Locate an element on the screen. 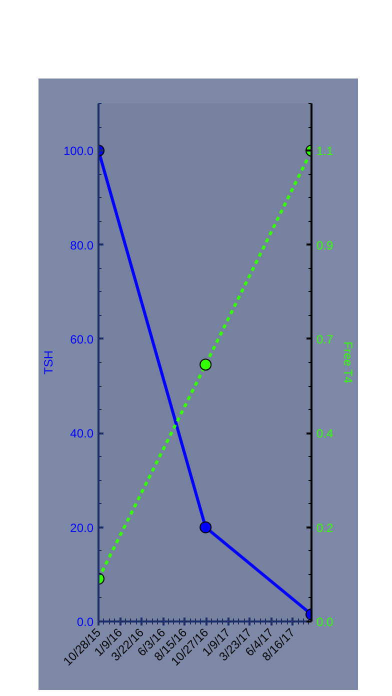 The width and height of the screenshot is (392, 696). y-axis-title: TSH is located at coordinates (48, 362).